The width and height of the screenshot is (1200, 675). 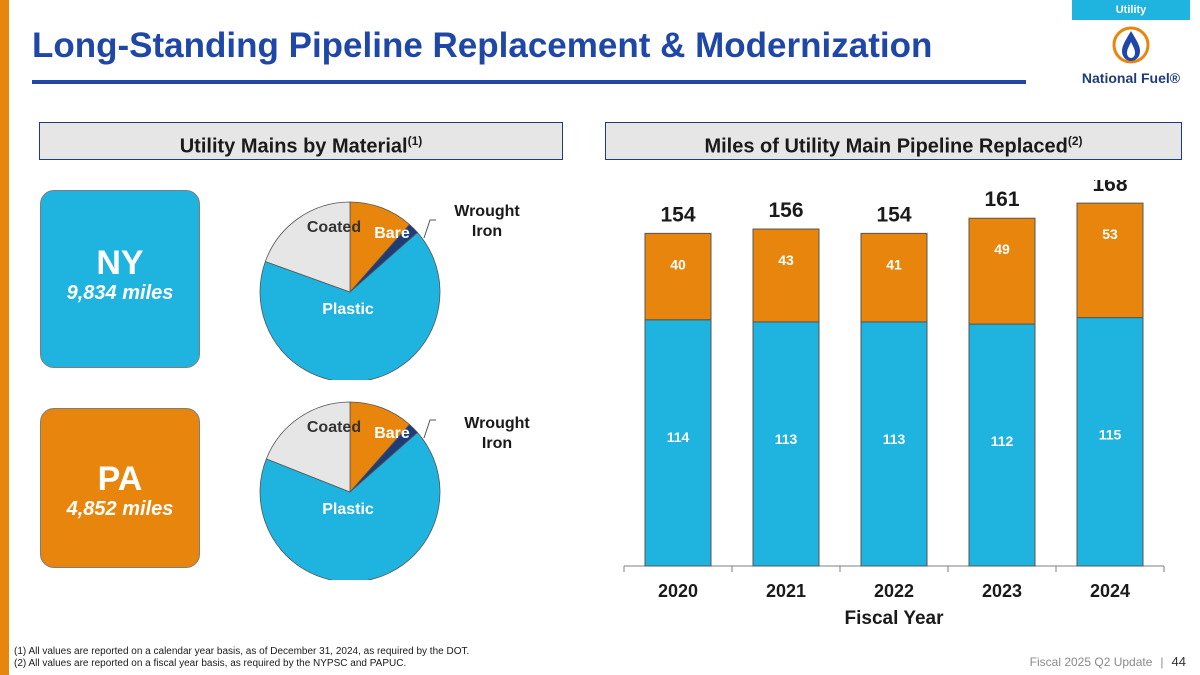 What do you see at coordinates (429, 229) in the screenshot?
I see `ny-wrought-leader-line` at bounding box center [429, 229].